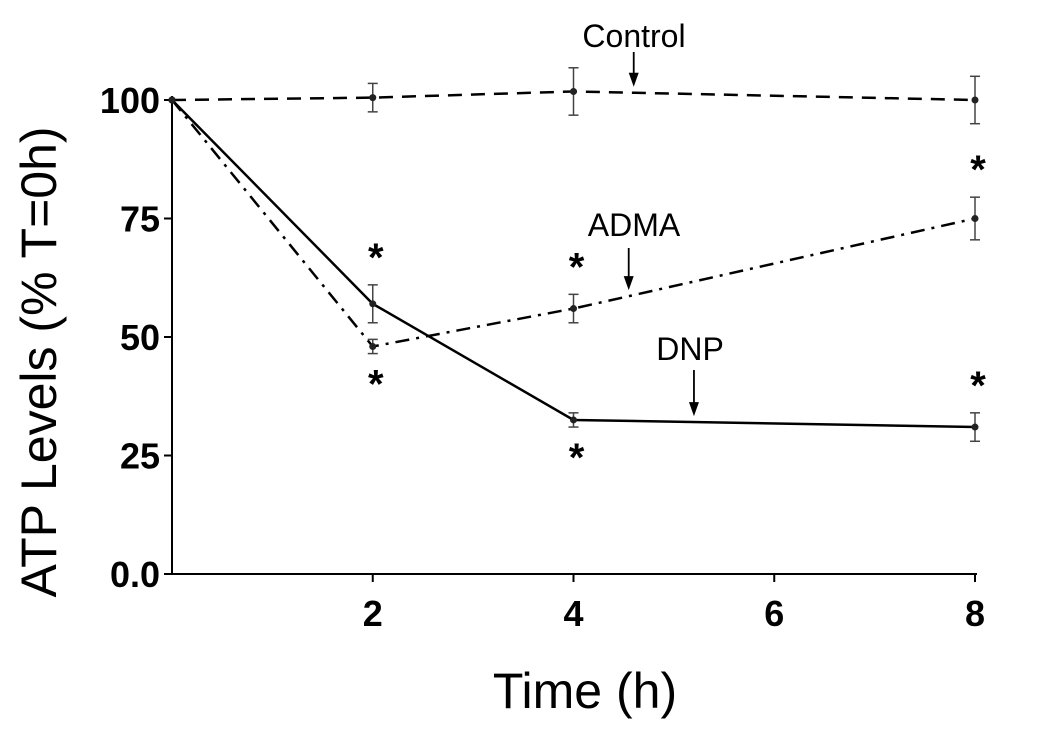 The image size is (1050, 732). I want to click on series-control, so click(574, 96).